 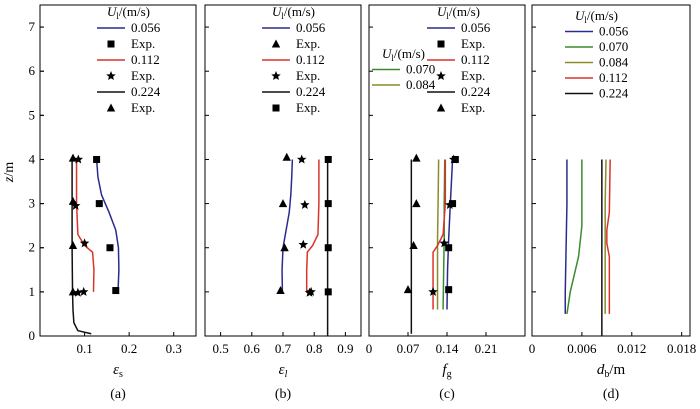 I want to click on panel-b-xlabel: εl, so click(x=283, y=371).